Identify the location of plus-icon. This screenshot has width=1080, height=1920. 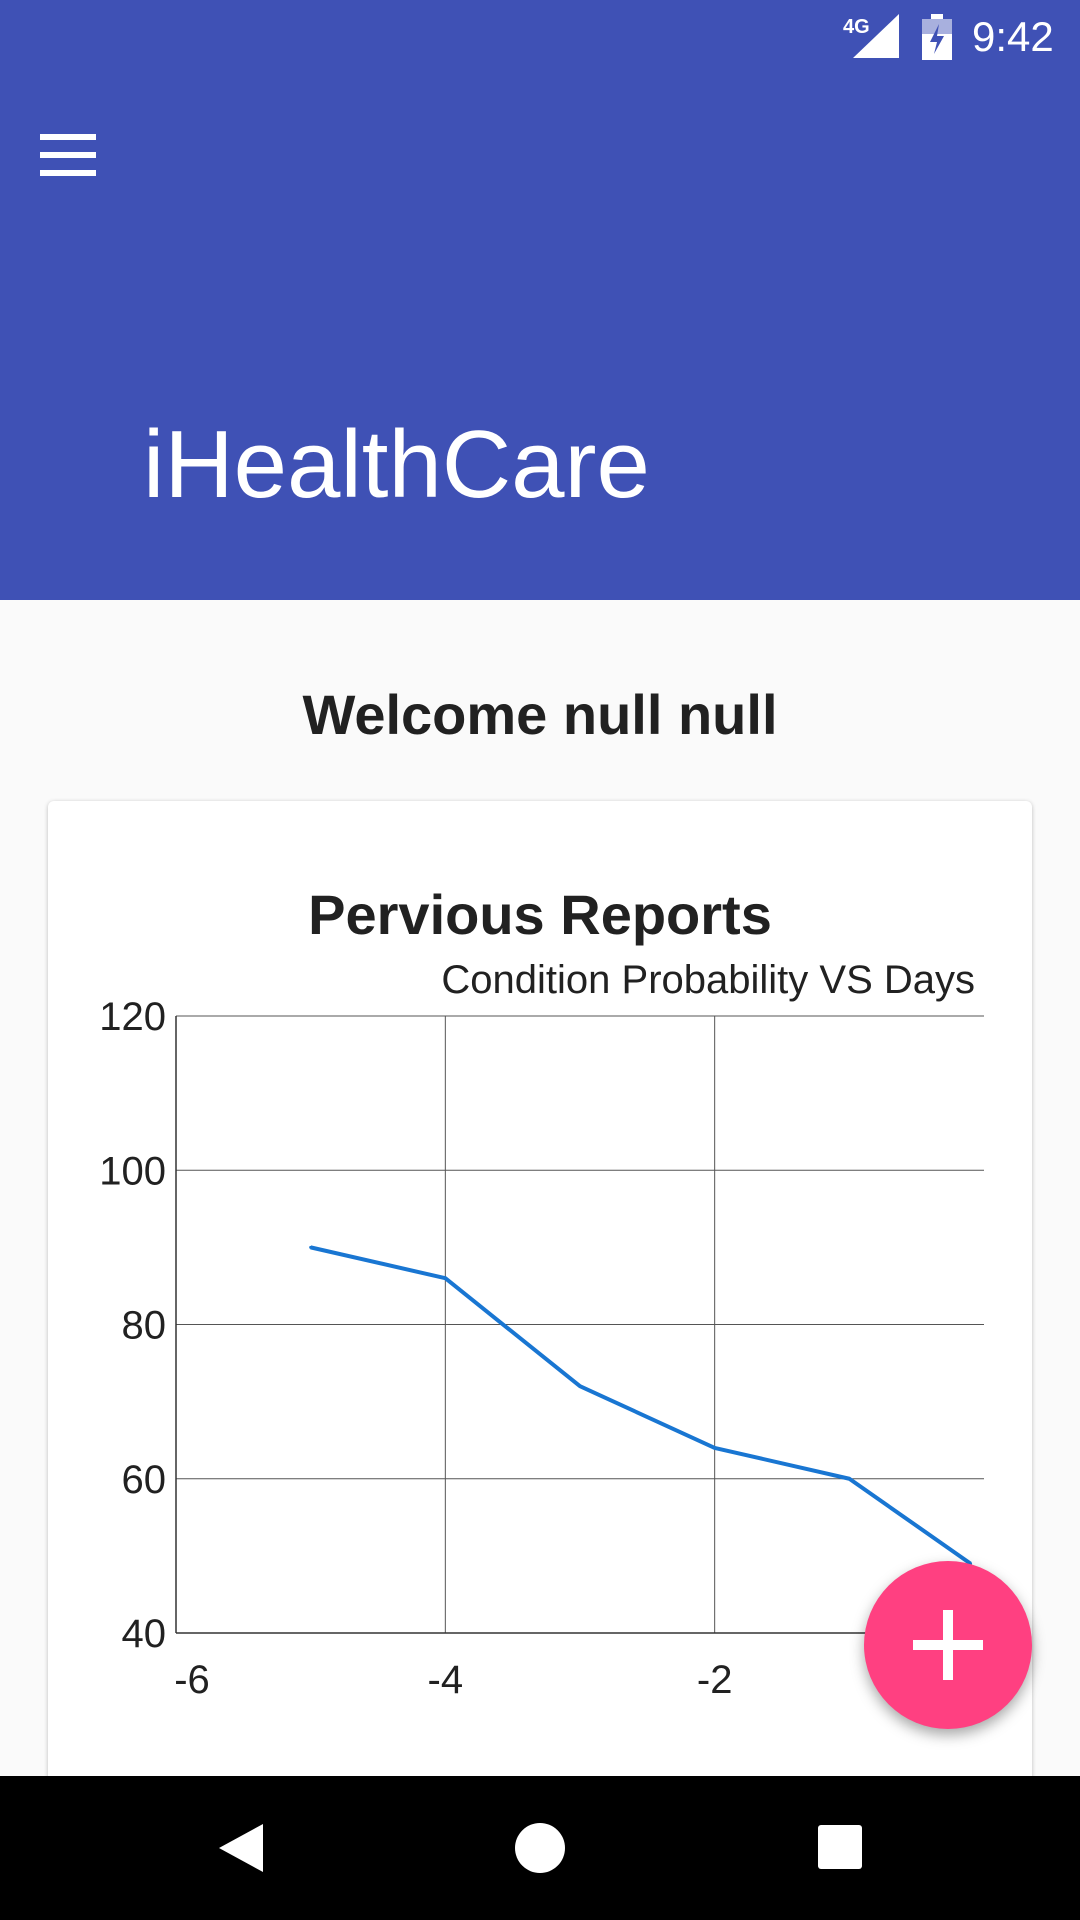
(948, 1645).